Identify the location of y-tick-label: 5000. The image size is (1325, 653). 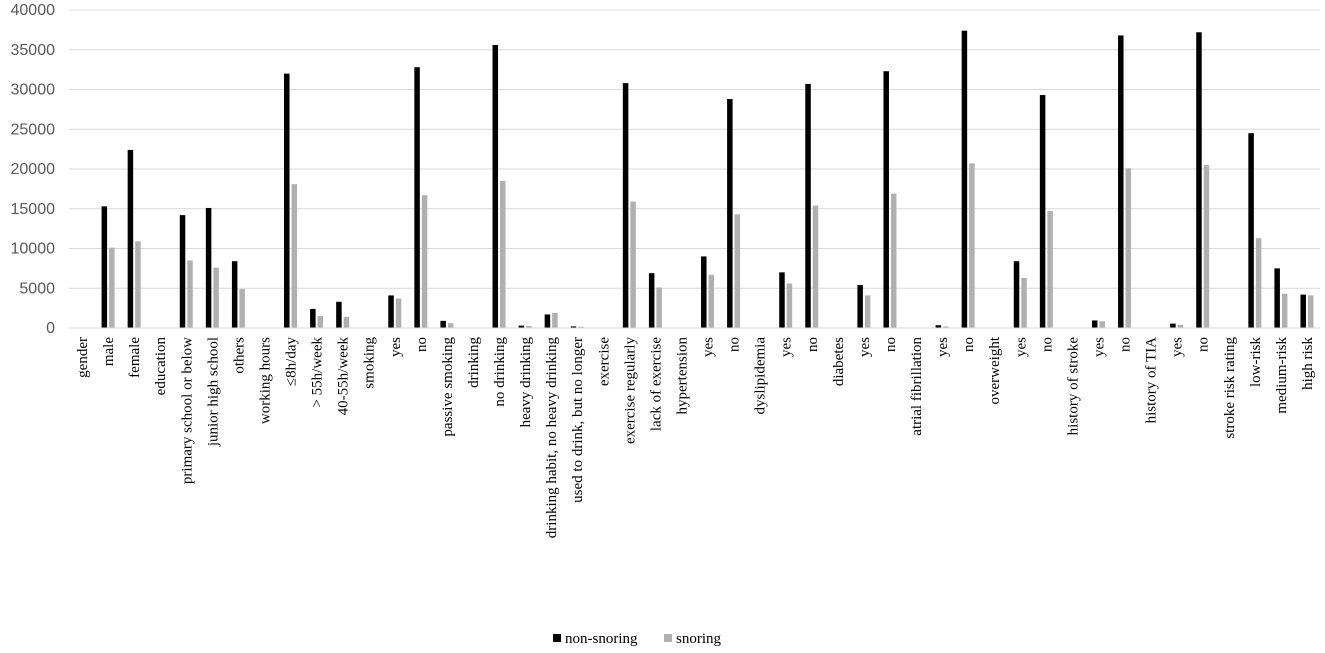
(37, 288).